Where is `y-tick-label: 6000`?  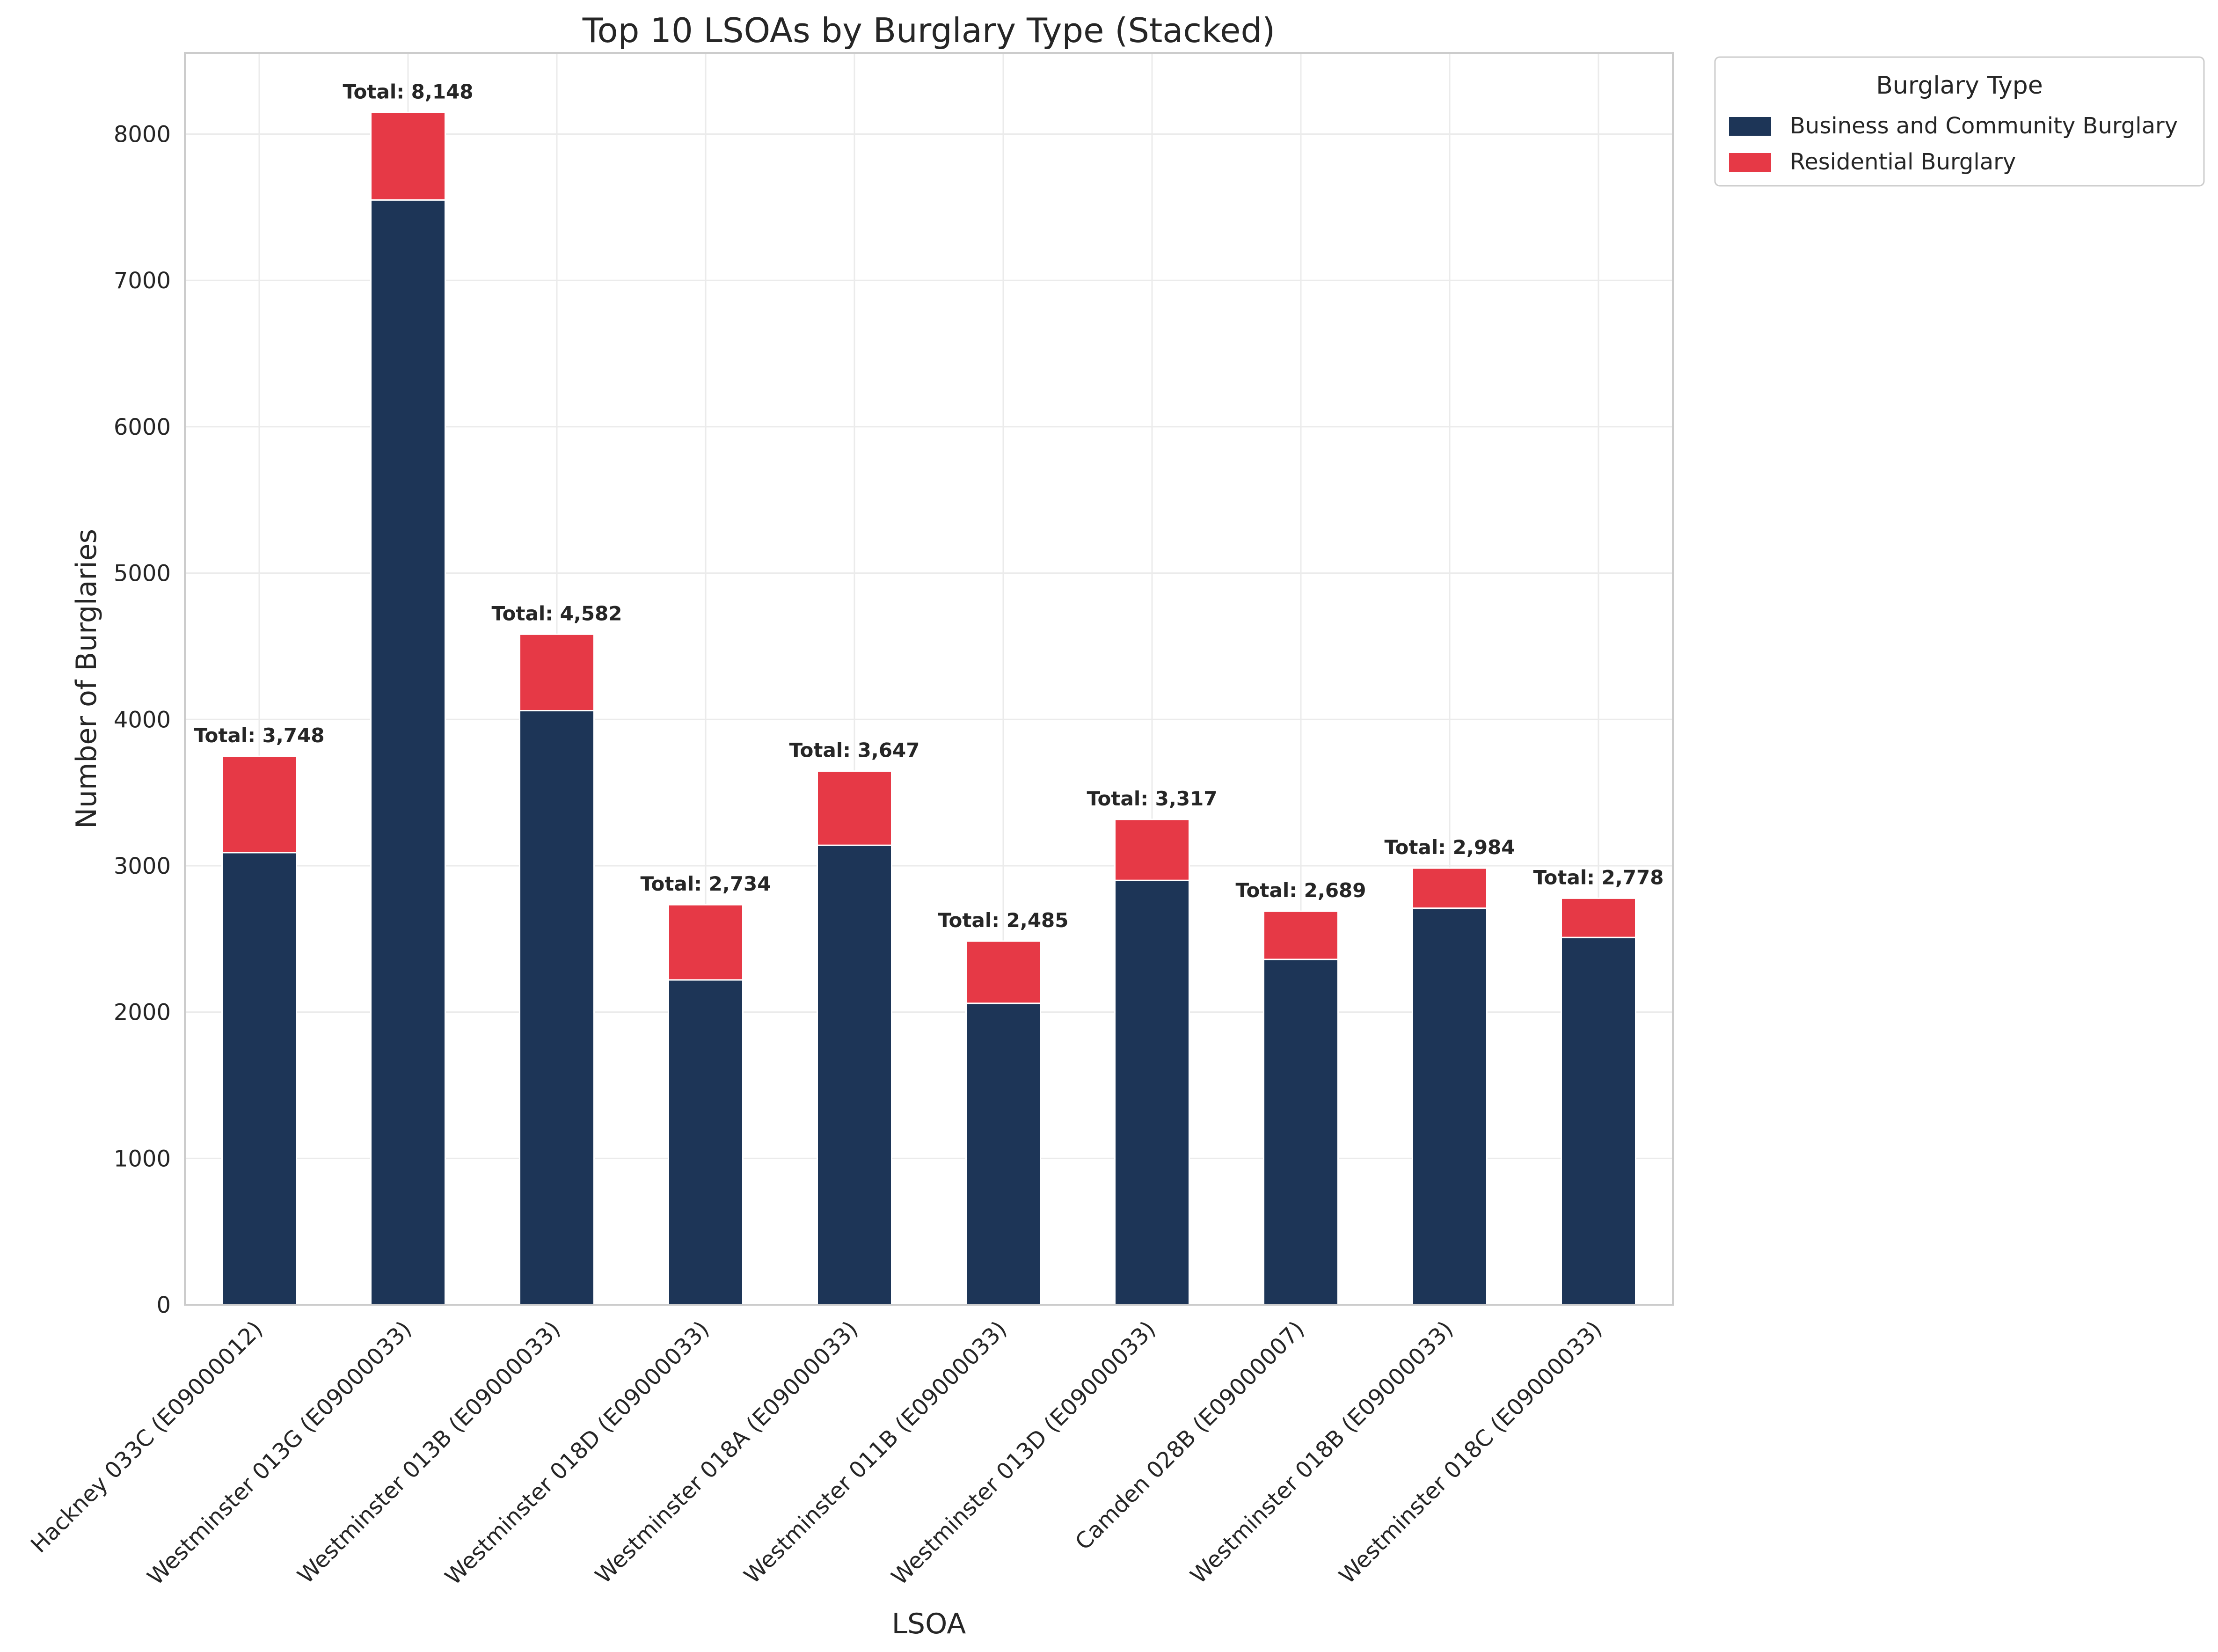
y-tick-label: 6000 is located at coordinates (143, 427).